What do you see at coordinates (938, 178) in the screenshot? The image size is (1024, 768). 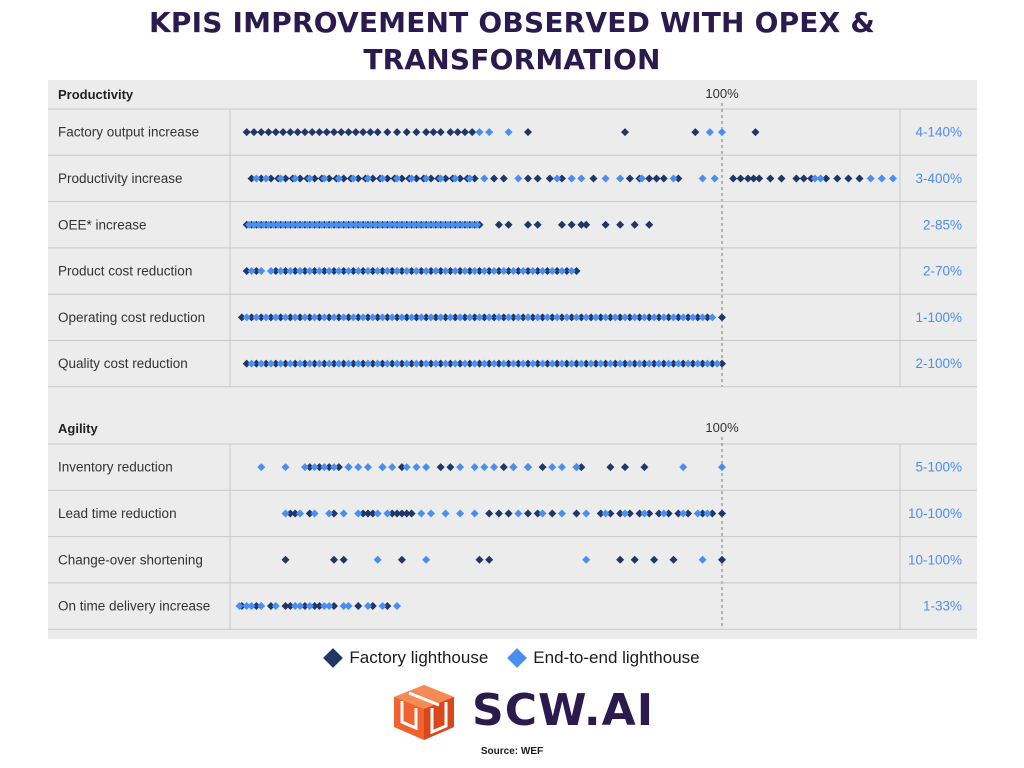 I see `row-range-label: 3-400%` at bounding box center [938, 178].